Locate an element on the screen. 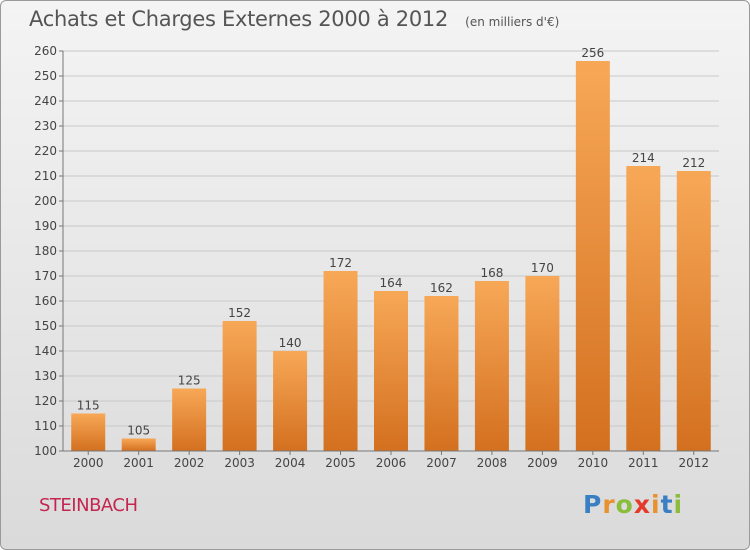  x-tick-label: 2005 is located at coordinates (340, 463).